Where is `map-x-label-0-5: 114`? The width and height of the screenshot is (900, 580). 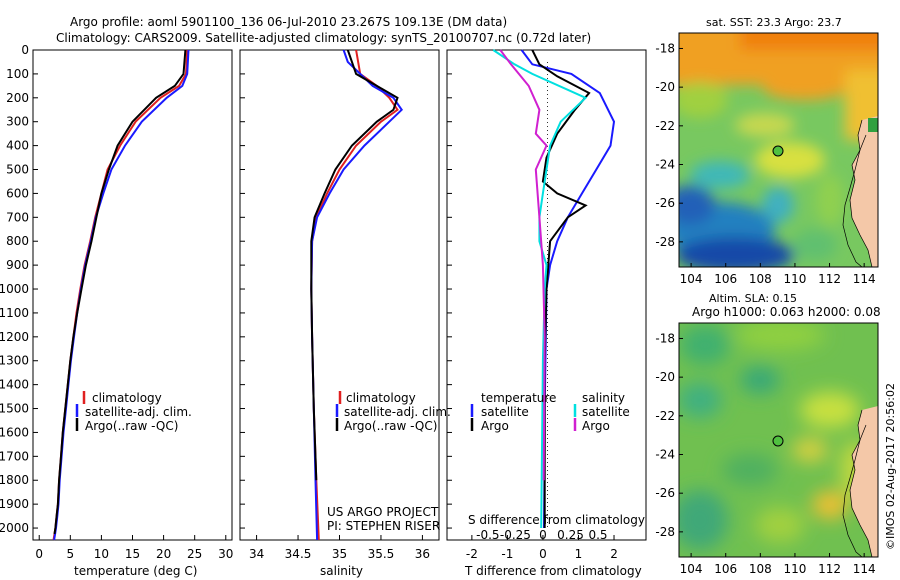
map-x-label-0-5: 114 is located at coordinates (864, 279).